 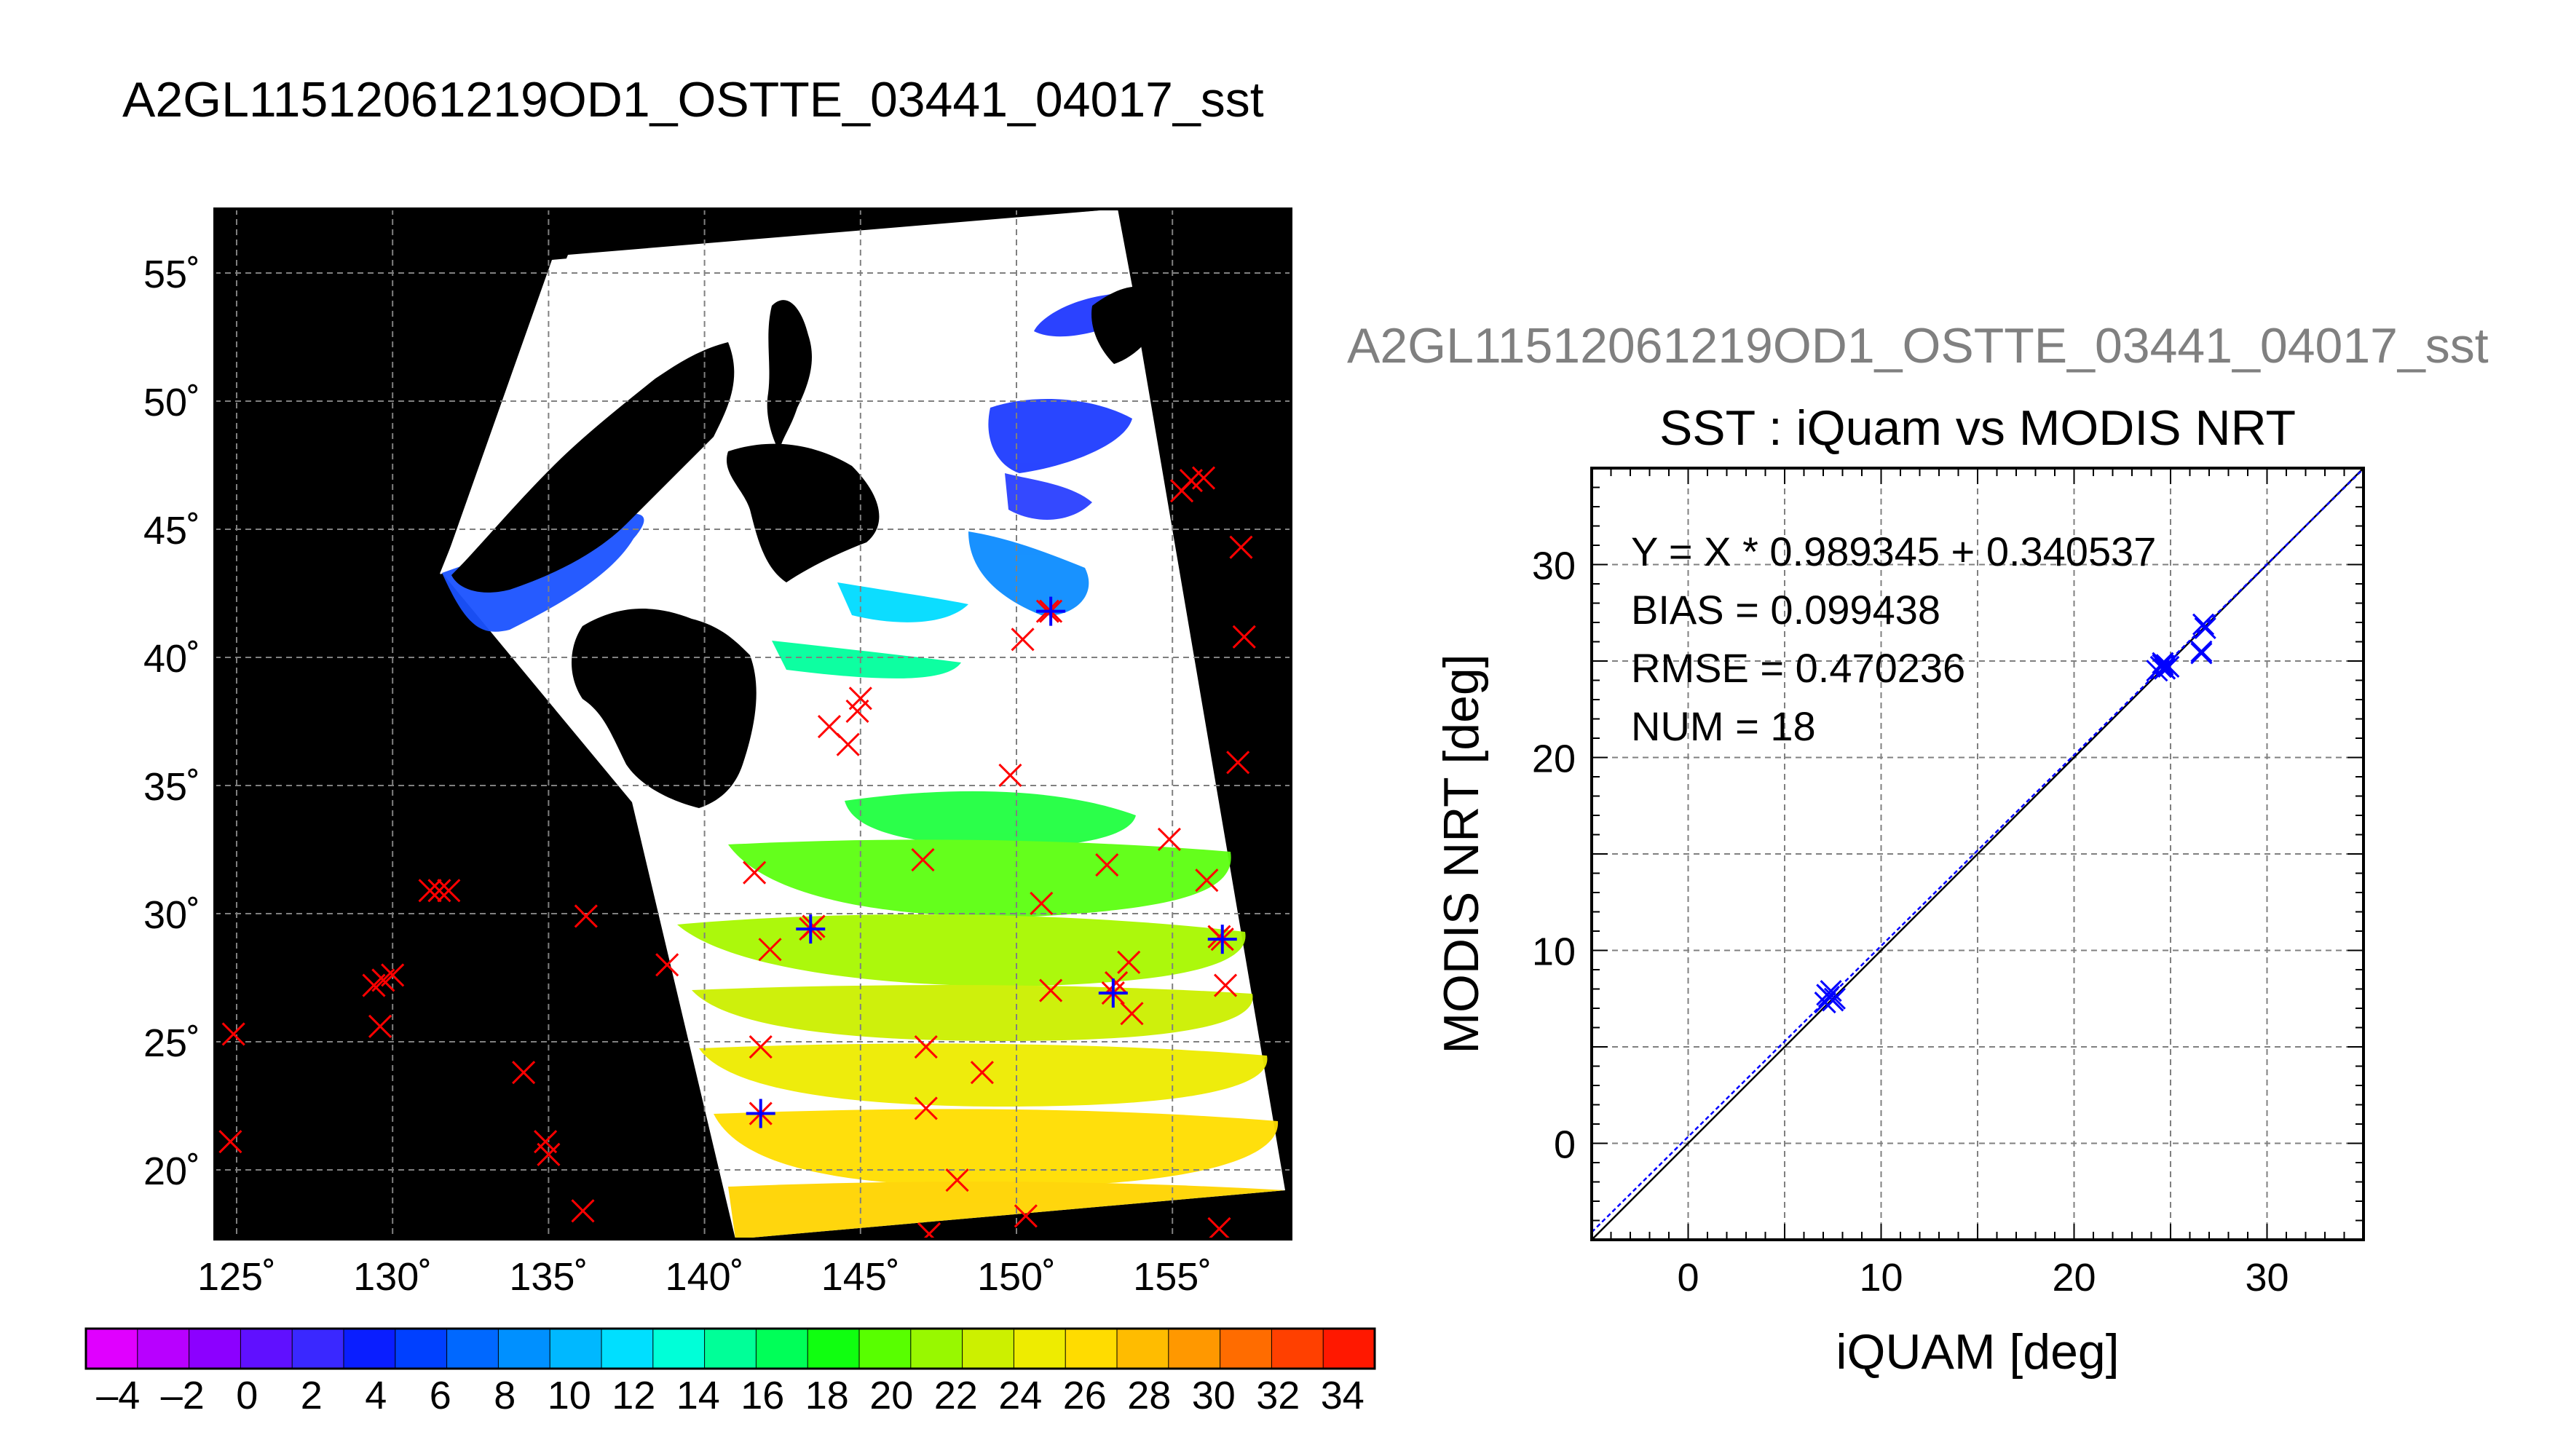 I want to click on colorbar: –4 –2 0 2 4 6 8 10 12 14 16 18 20 22 24 26 28 30 32 34, so click(x=730, y=1372).